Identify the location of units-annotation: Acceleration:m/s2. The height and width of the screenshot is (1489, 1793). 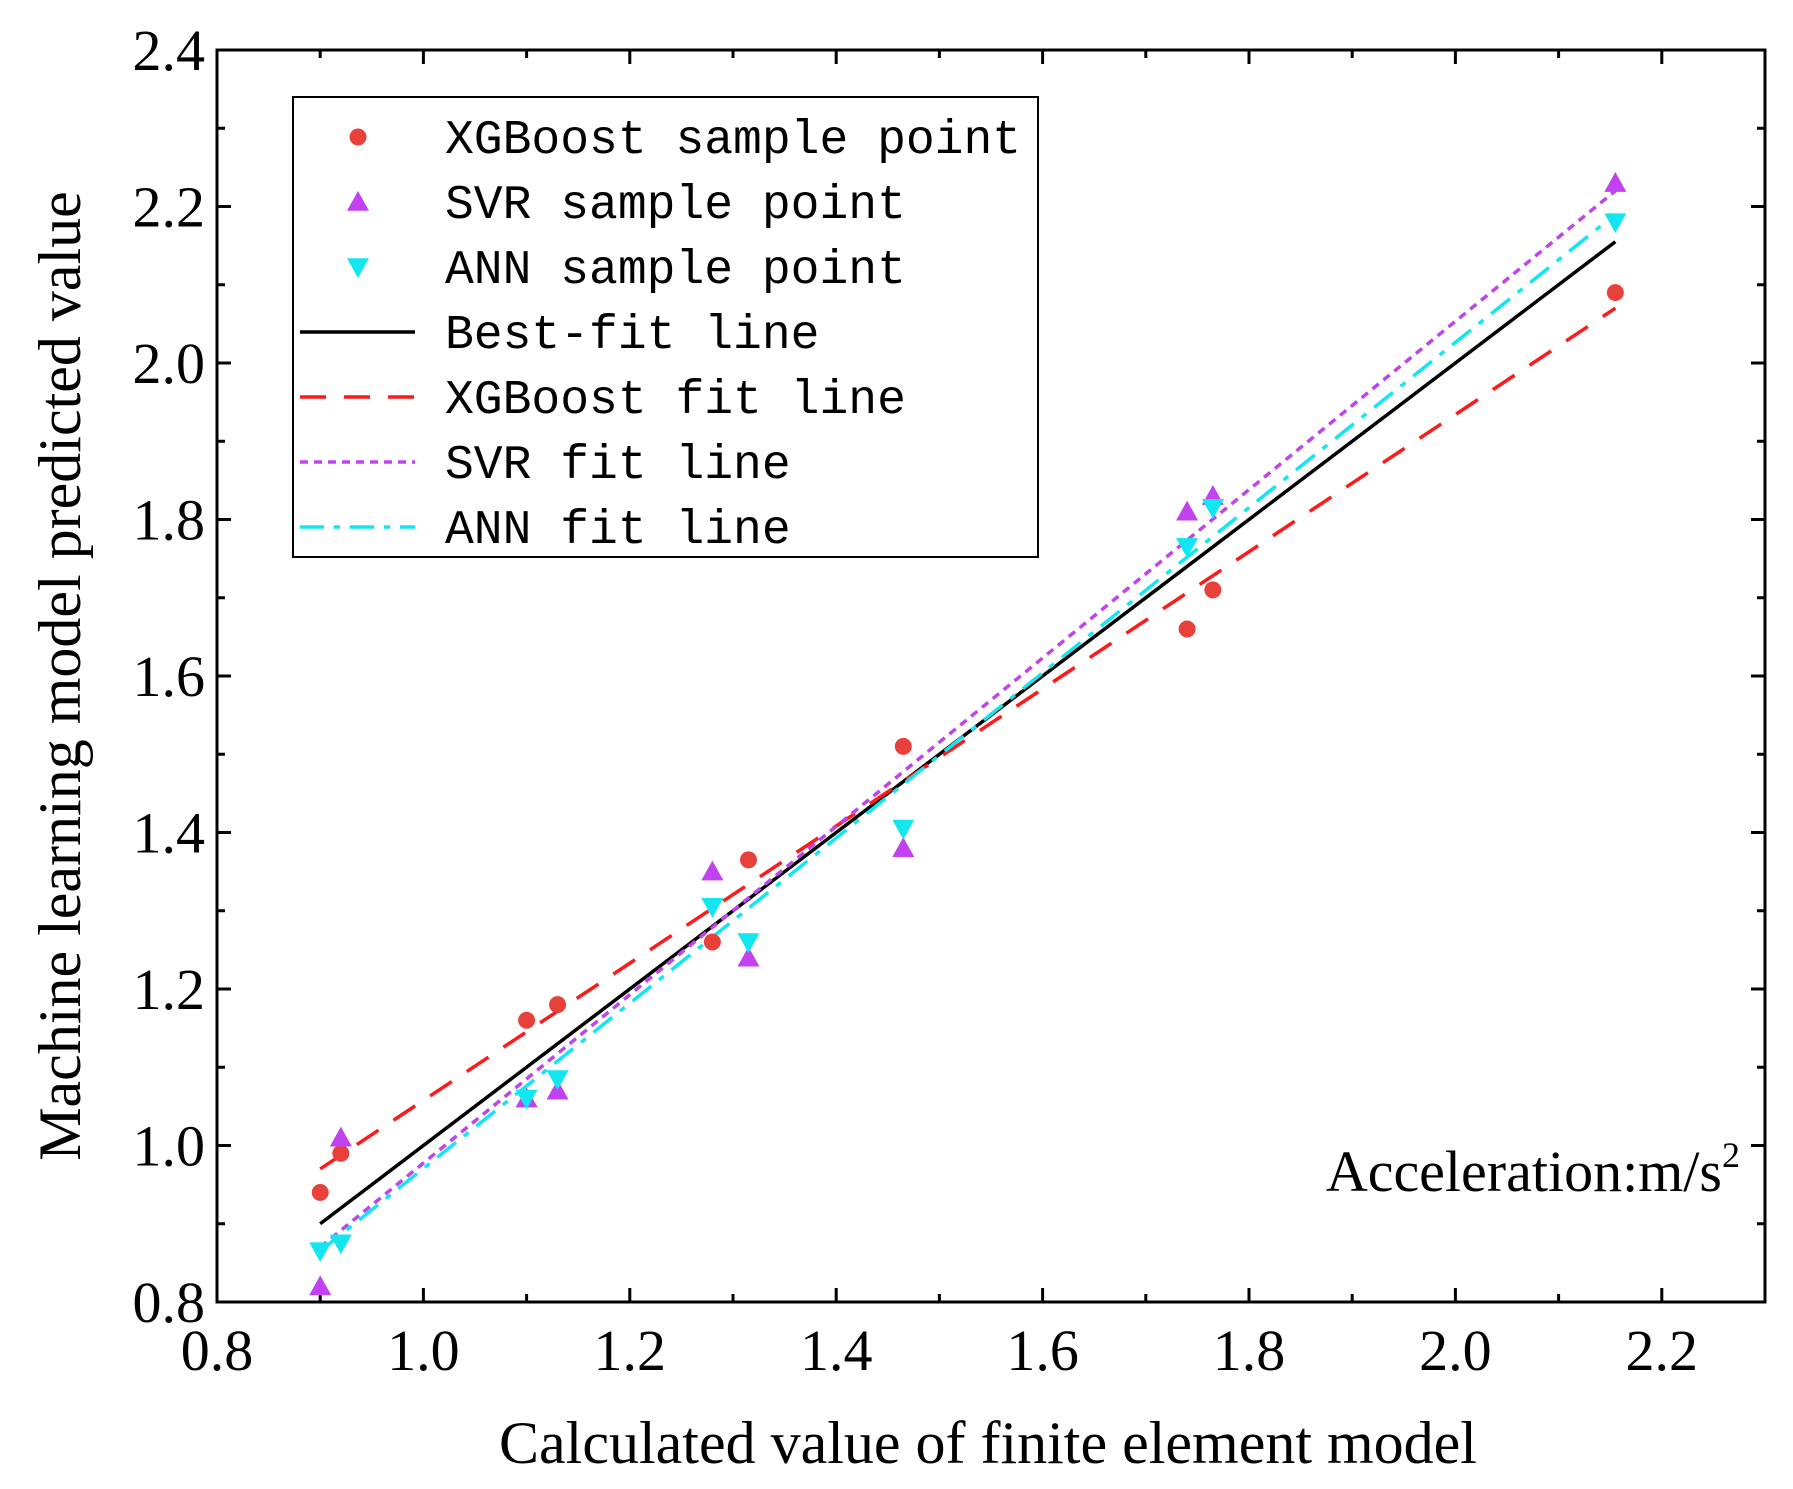
(1533, 1169).